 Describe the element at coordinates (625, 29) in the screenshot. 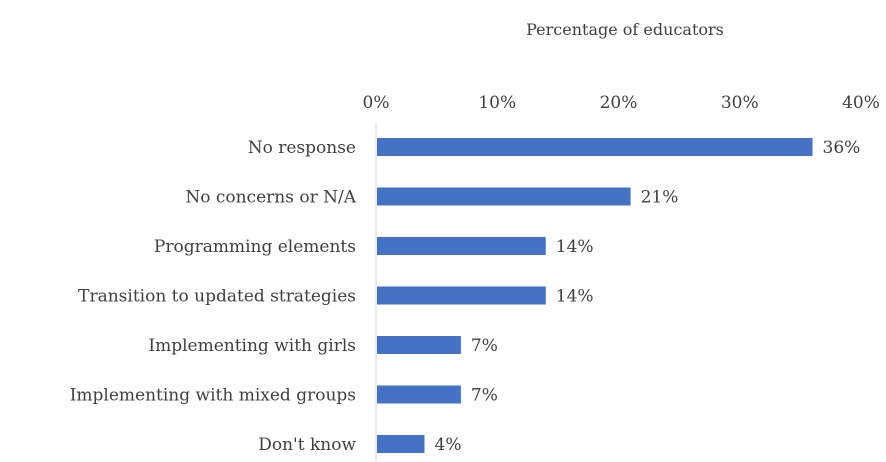

I see `x-axis-title: Percentage of educators` at that location.